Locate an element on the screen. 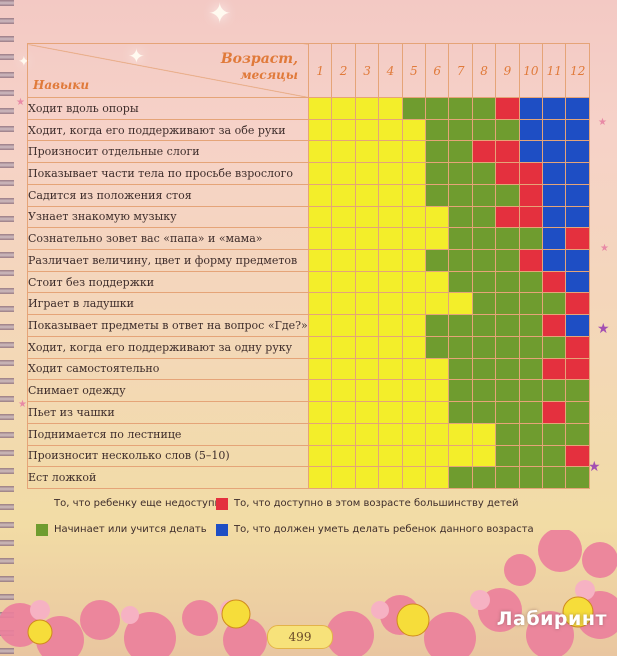 Image resolution: width=617 pixels, height=656 pixels. table-row: Садится из положения стоя is located at coordinates (308, 195).